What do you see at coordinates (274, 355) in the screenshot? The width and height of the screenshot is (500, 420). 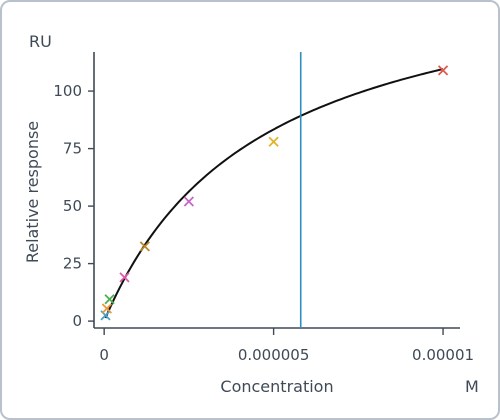 I see `x-tick-label: 0.000005` at bounding box center [274, 355].